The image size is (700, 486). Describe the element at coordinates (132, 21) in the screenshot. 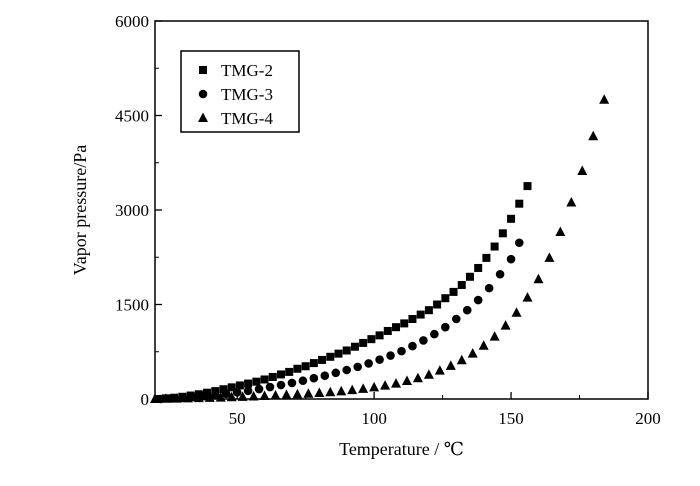

I see `y-tick-label: 6000` at that location.